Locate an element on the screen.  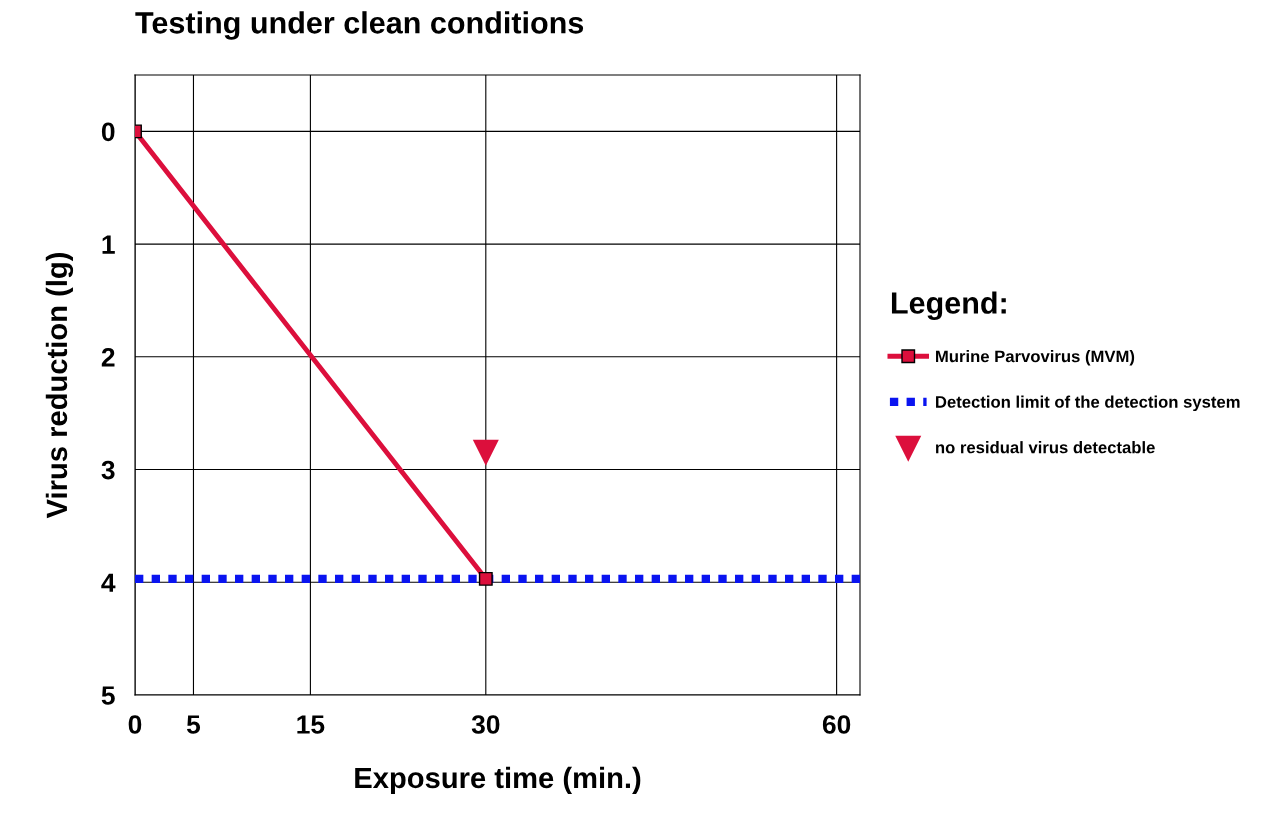
legend-label: no residual virus detectable is located at coordinates (1045, 447).